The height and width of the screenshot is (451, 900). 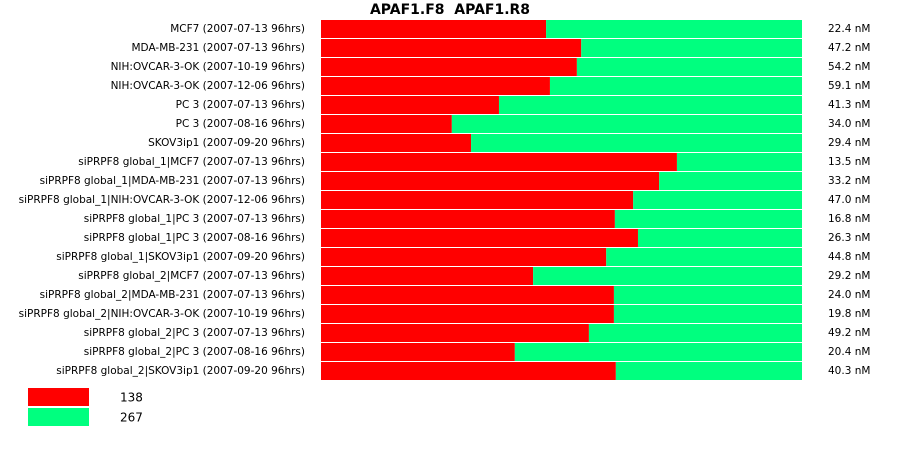 What do you see at coordinates (849, 200) in the screenshot?
I see `value-annotation: 47.0 nM` at bounding box center [849, 200].